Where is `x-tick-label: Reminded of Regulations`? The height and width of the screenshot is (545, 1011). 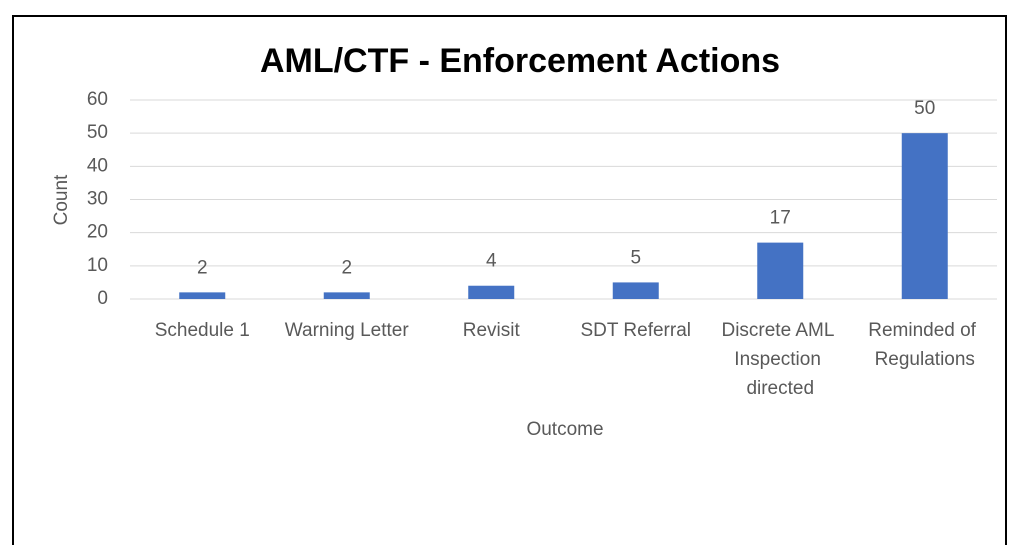 x-tick-label: Reminded of Regulations is located at coordinates (924, 345).